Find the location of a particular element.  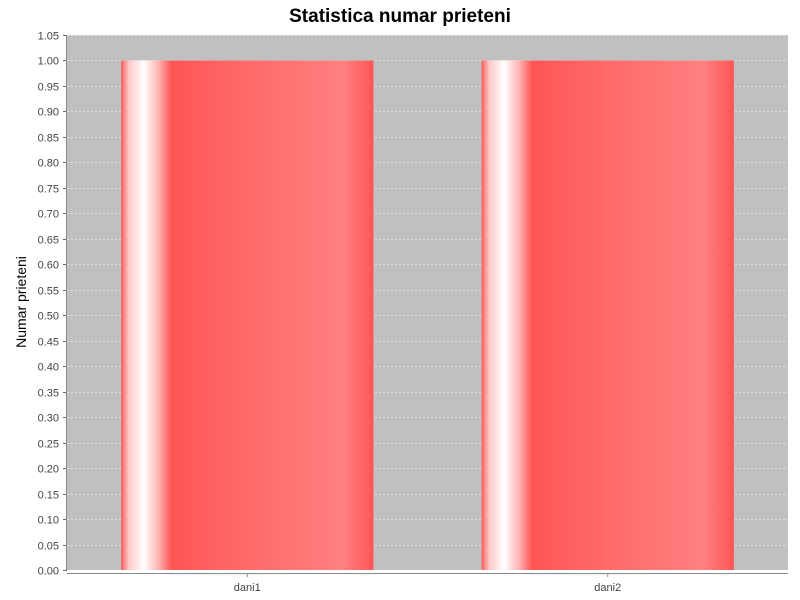

y-tick-label: 1.05 is located at coordinates (48, 37).